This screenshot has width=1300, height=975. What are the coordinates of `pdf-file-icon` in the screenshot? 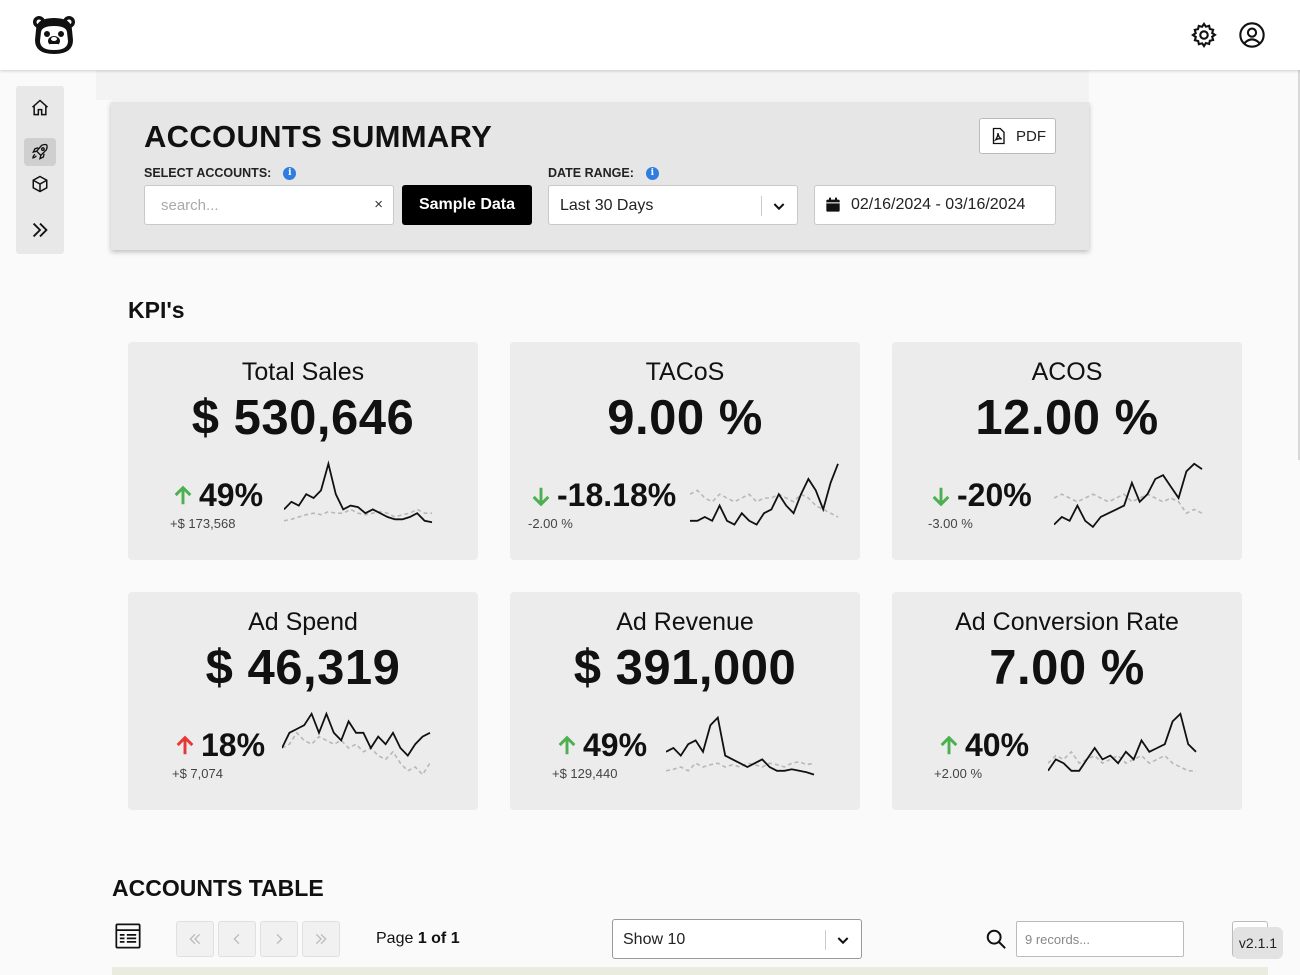 It's located at (998, 136).